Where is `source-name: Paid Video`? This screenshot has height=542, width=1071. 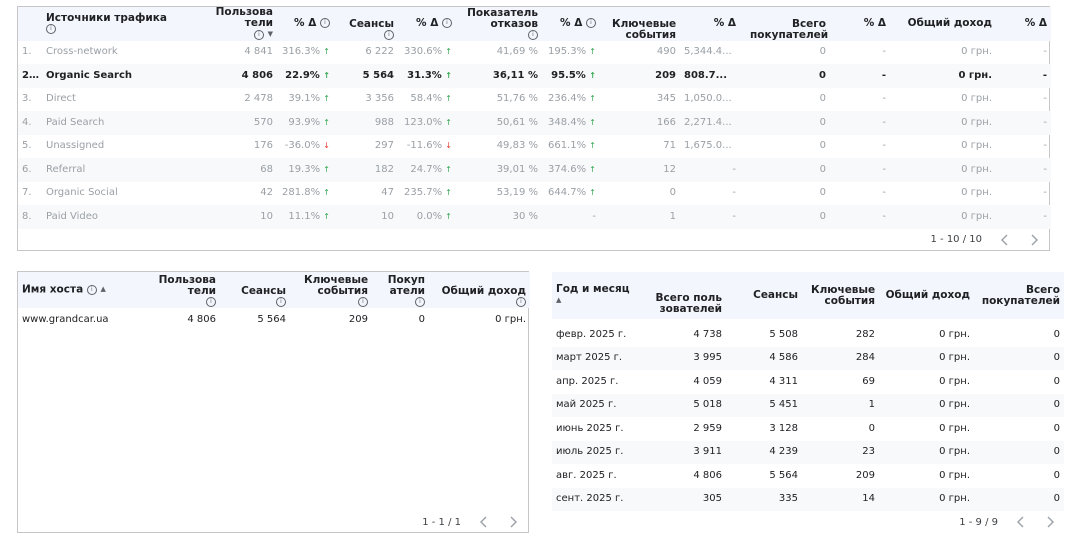 source-name: Paid Video is located at coordinates (72, 216).